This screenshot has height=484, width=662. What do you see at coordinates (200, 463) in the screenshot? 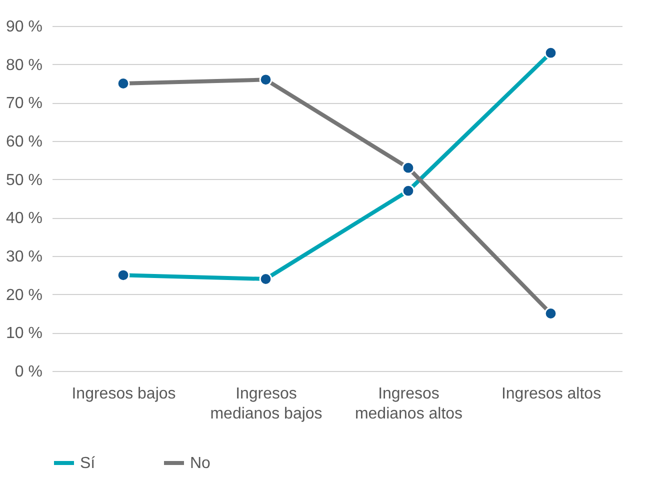
I see `legend-label: No` at bounding box center [200, 463].